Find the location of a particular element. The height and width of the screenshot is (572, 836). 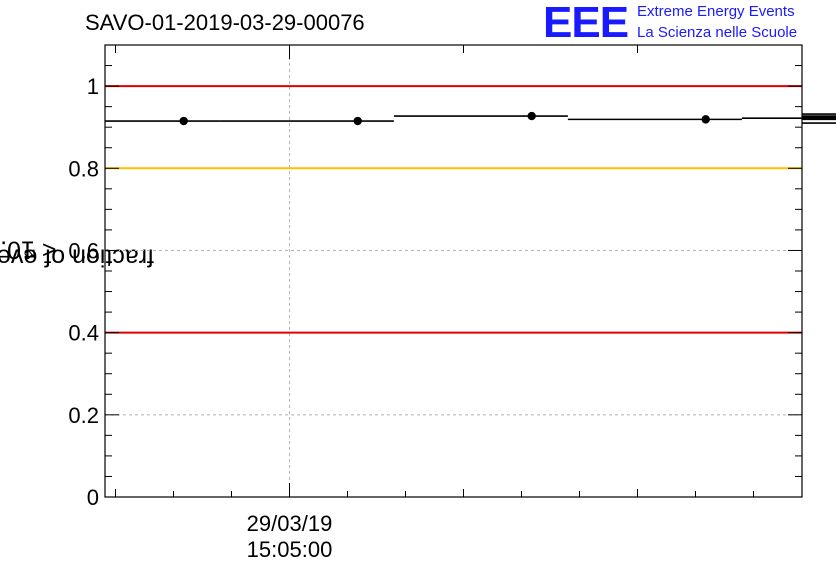

y-tick-label: 0.6 is located at coordinates (83, 250).